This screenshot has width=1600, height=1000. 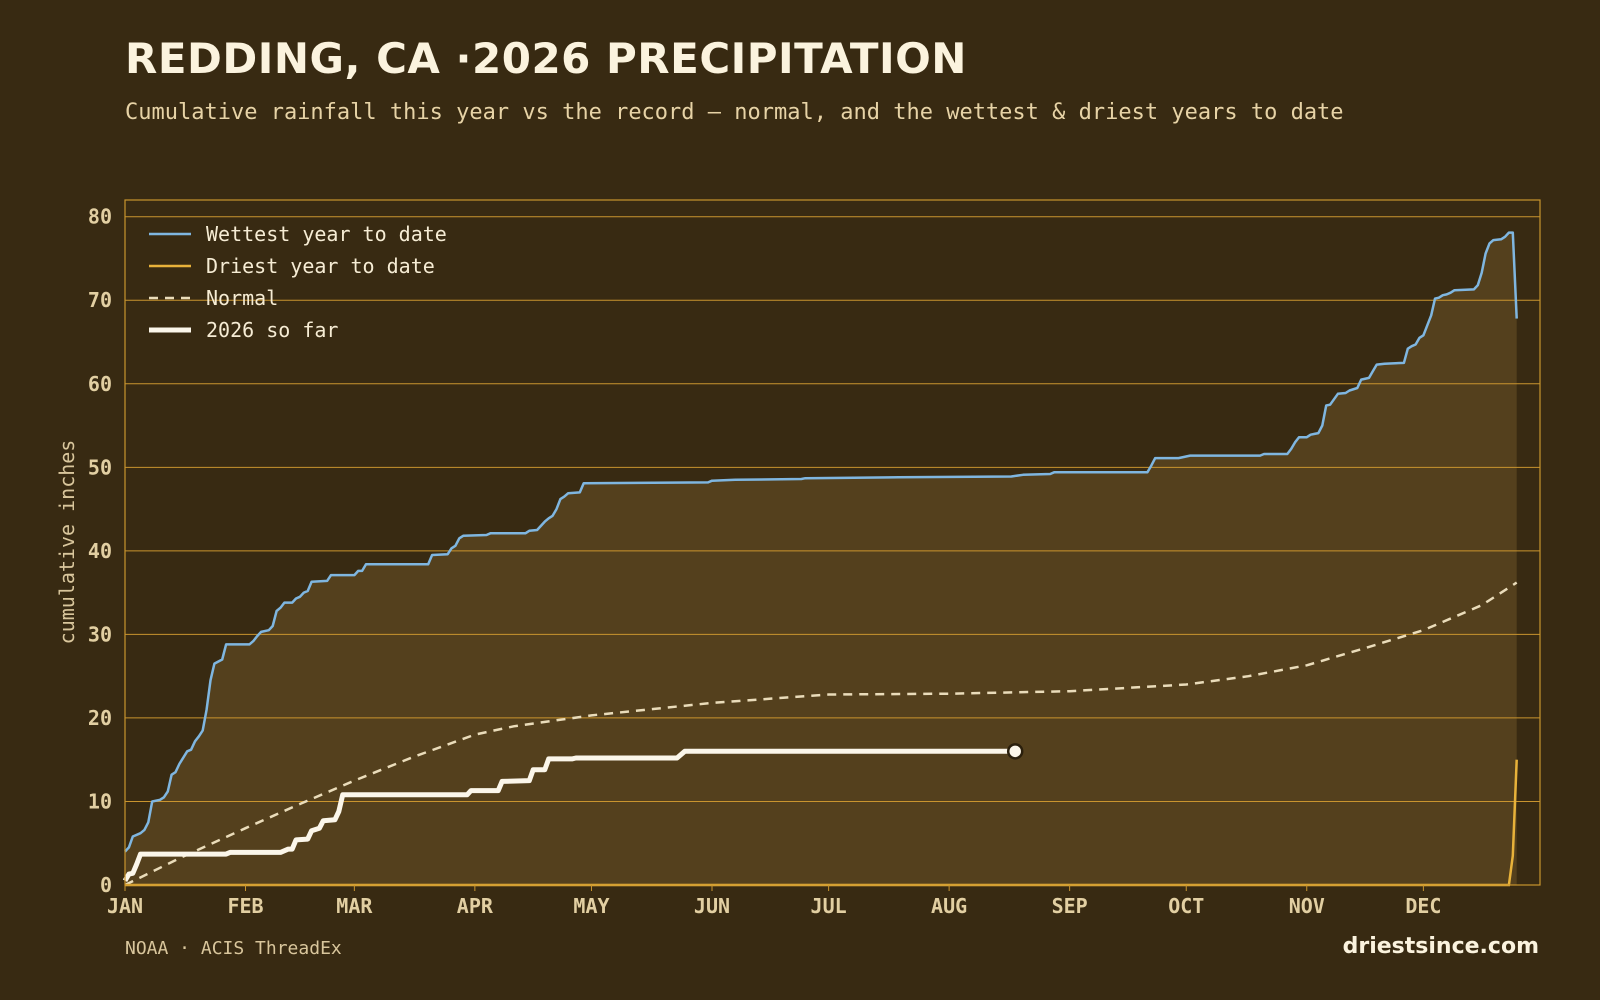 I want to click on brand-link: driestsince.com, so click(x=1440, y=946).